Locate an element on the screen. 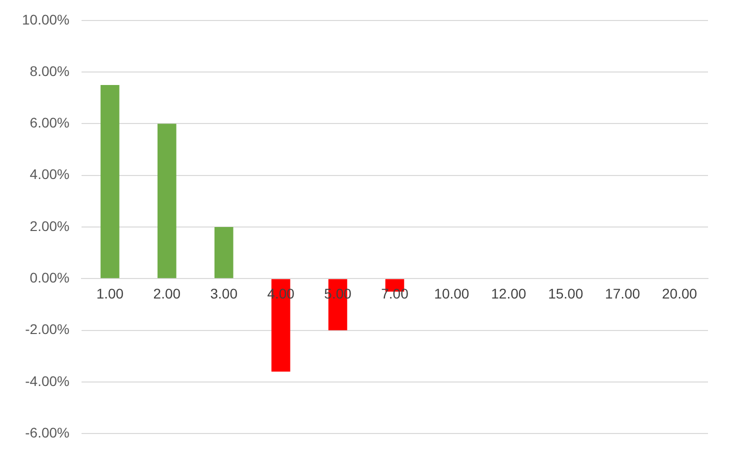 The height and width of the screenshot is (454, 738). x-tick-label: 1.00 is located at coordinates (110, 294).